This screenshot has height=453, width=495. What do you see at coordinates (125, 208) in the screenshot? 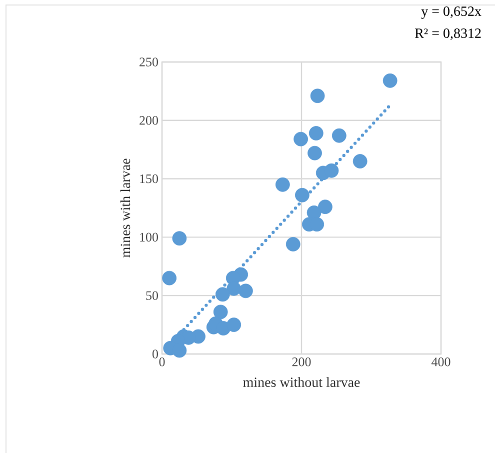
I see `y-axis-title: mines with larvae` at bounding box center [125, 208].